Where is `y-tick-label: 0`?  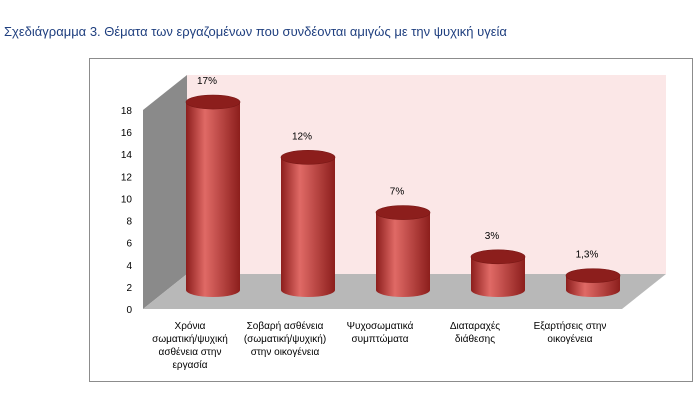 y-tick-label: 0 is located at coordinates (129, 310).